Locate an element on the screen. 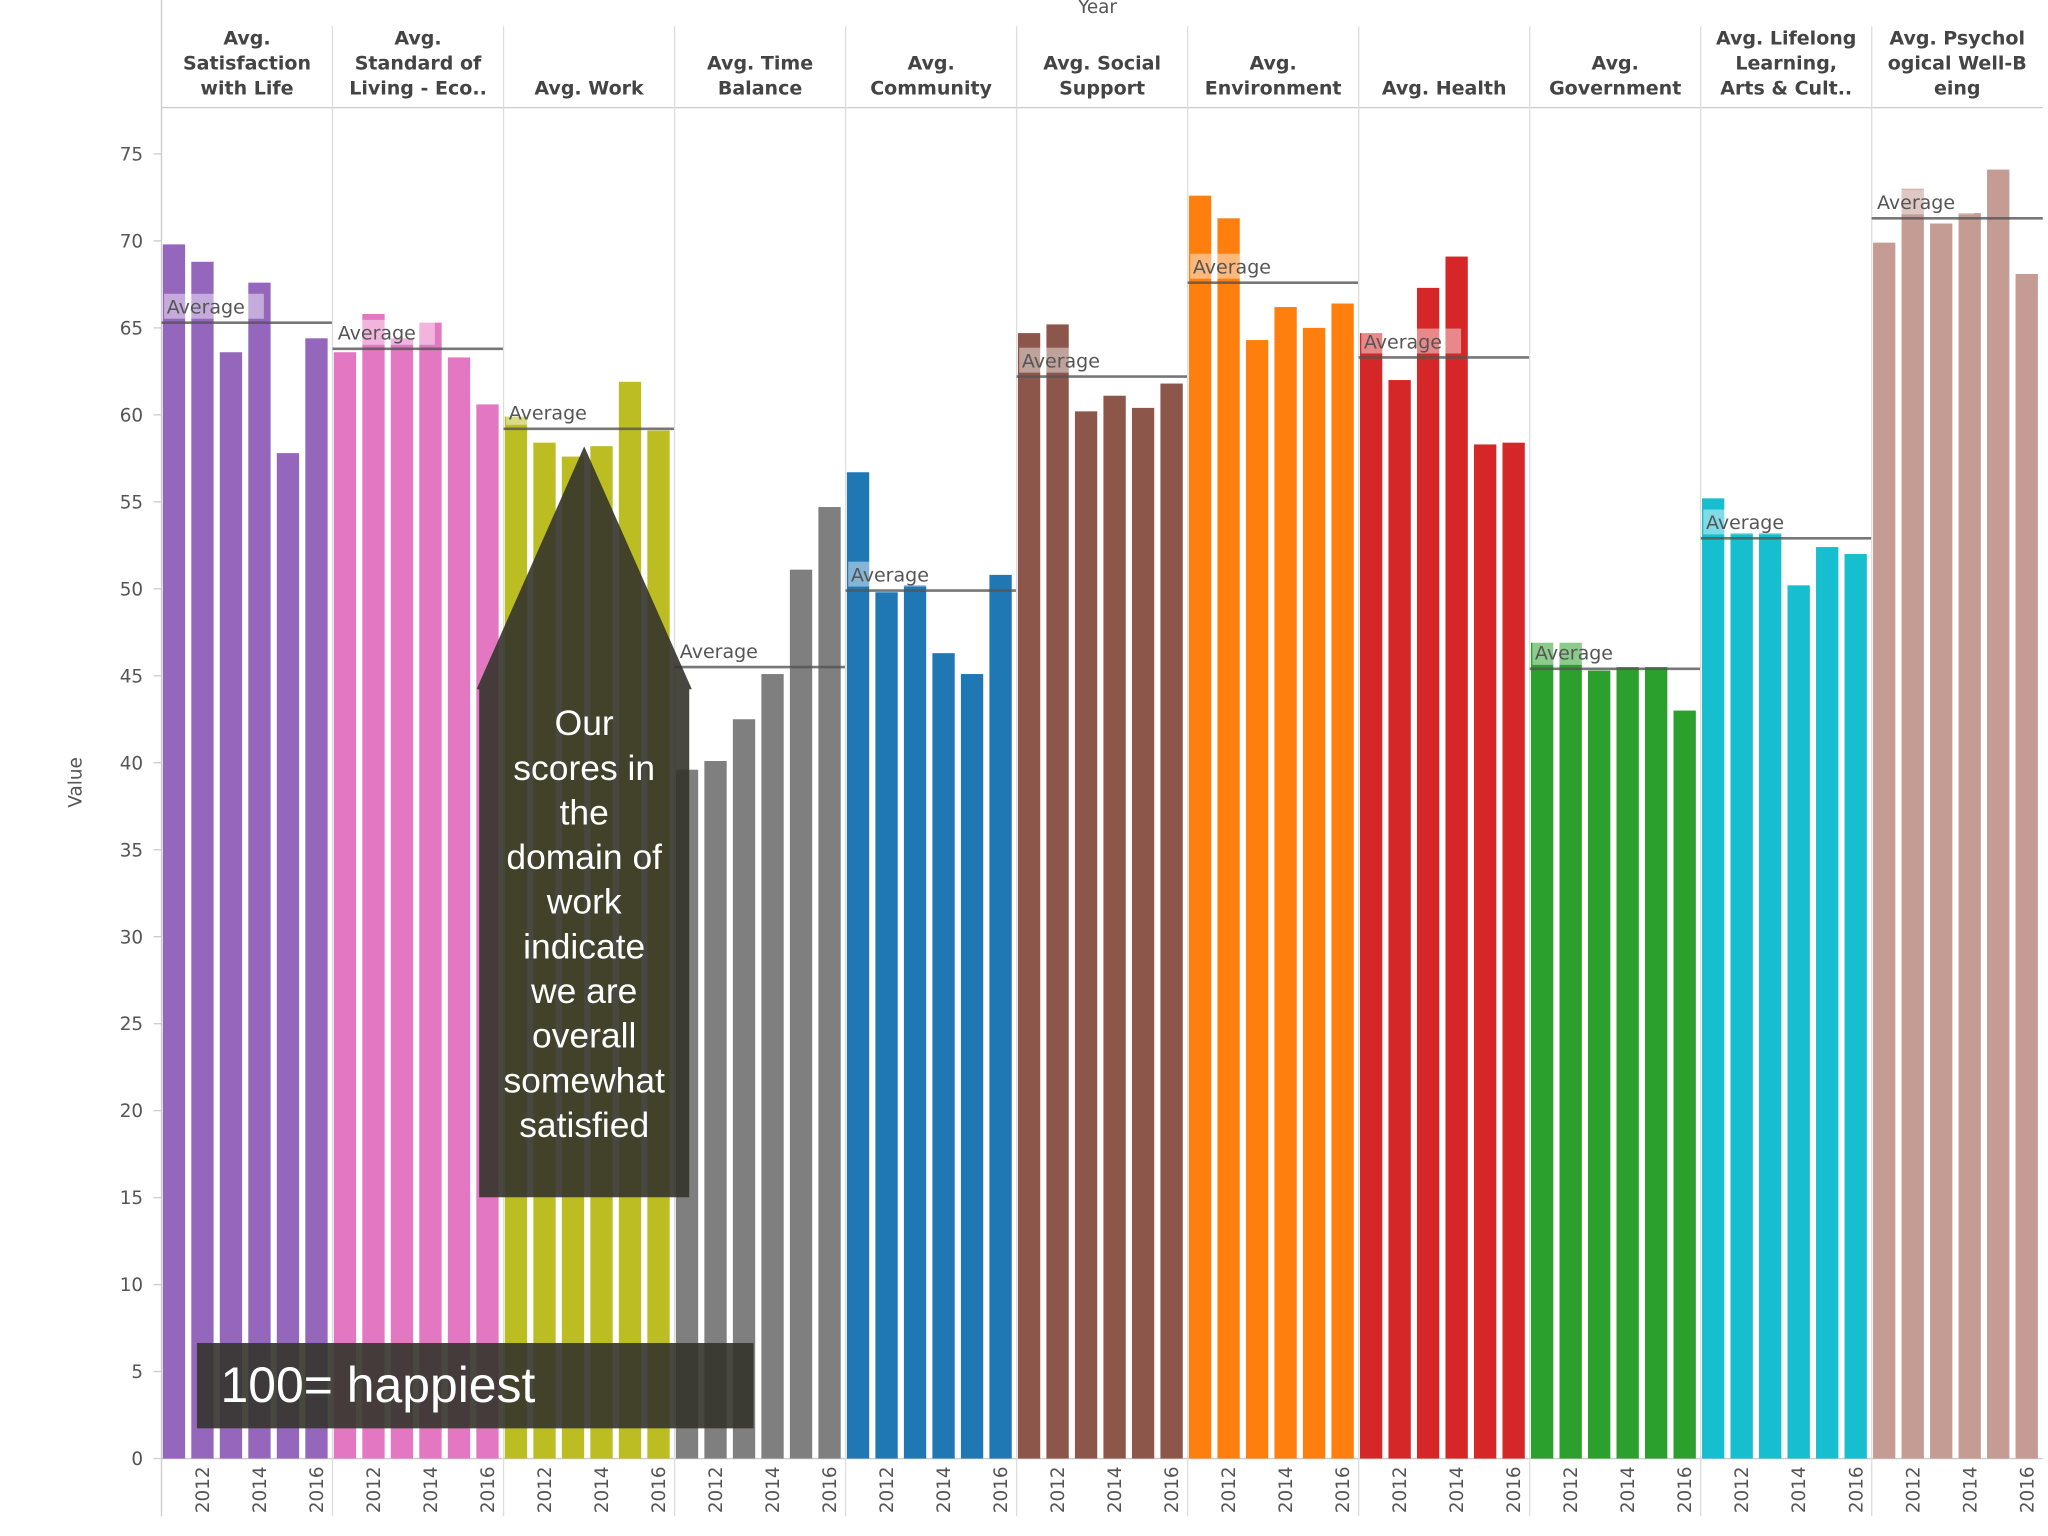  panel-header-label: Avg. Health is located at coordinates (1444, 89).